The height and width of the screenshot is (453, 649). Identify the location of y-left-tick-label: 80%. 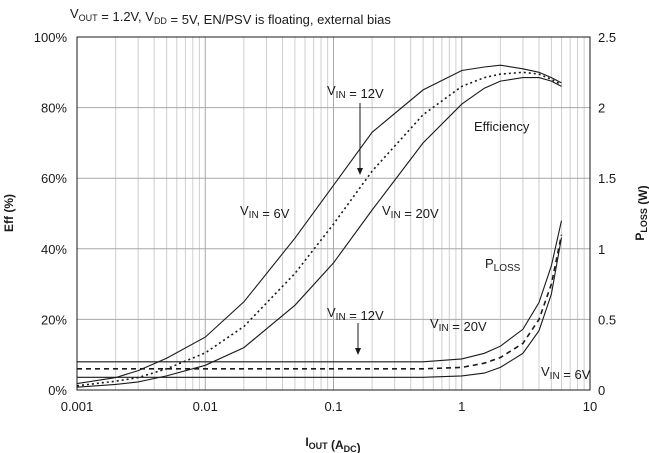
(54, 108).